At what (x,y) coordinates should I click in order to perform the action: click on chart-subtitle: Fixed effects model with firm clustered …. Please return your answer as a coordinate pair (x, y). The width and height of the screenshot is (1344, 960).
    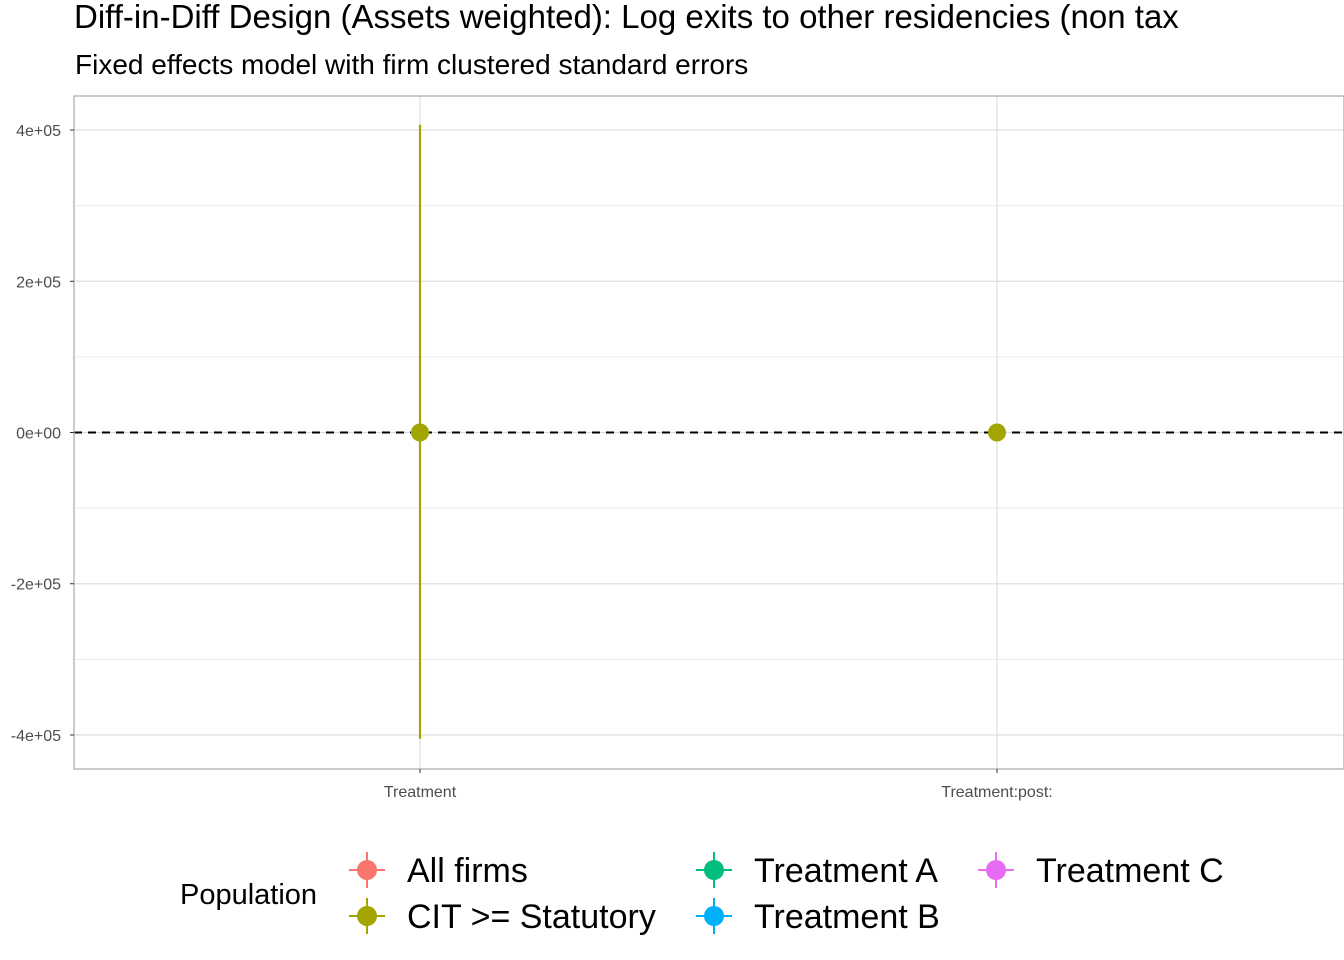
    Looking at the image, I should click on (411, 64).